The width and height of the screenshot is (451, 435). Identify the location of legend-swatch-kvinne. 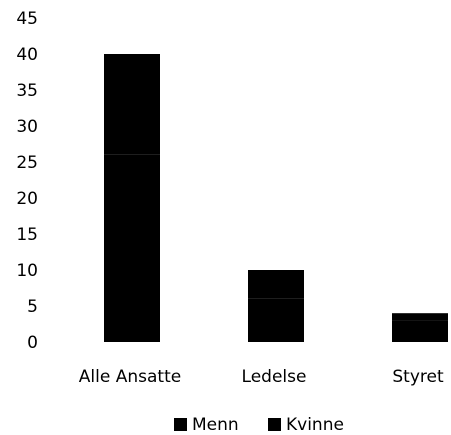
(274, 424).